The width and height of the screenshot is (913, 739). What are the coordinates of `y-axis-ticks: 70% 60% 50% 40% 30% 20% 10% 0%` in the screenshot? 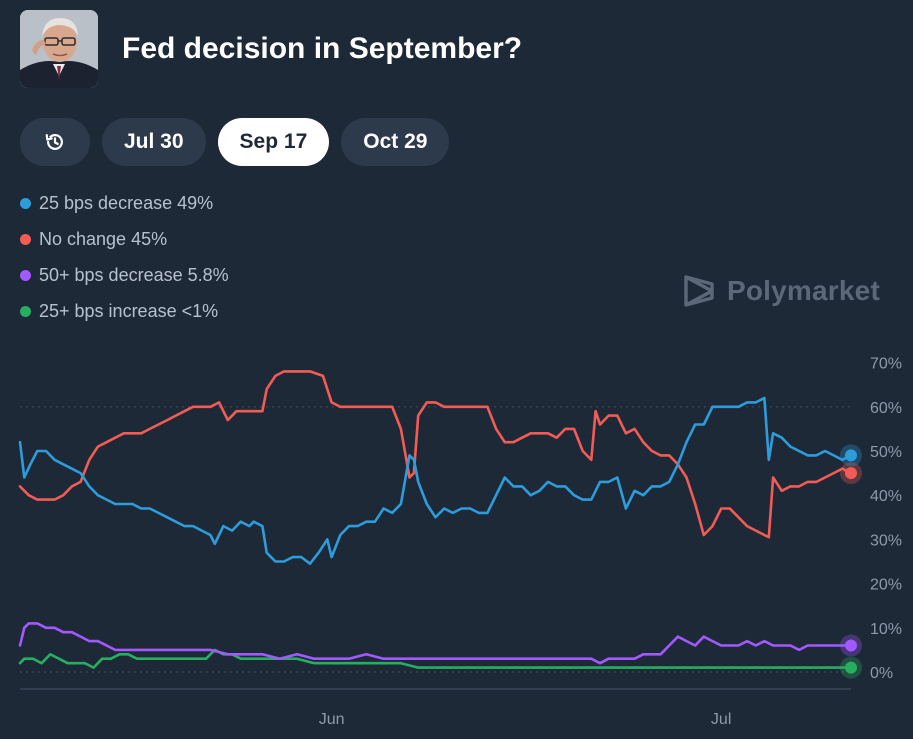 It's located at (886, 519).